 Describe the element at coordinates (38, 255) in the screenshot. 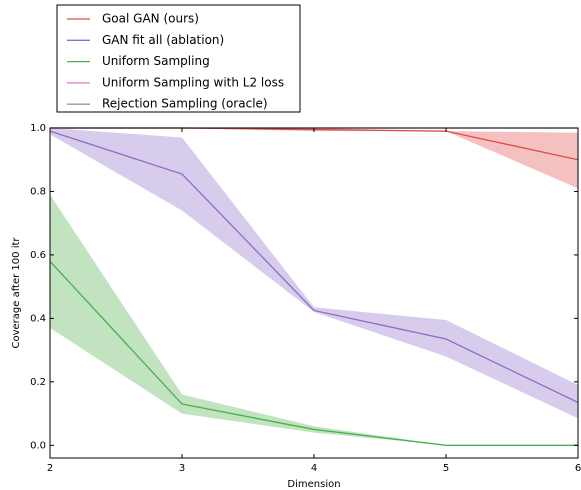

I see `y-tick-label: 0.6` at that location.